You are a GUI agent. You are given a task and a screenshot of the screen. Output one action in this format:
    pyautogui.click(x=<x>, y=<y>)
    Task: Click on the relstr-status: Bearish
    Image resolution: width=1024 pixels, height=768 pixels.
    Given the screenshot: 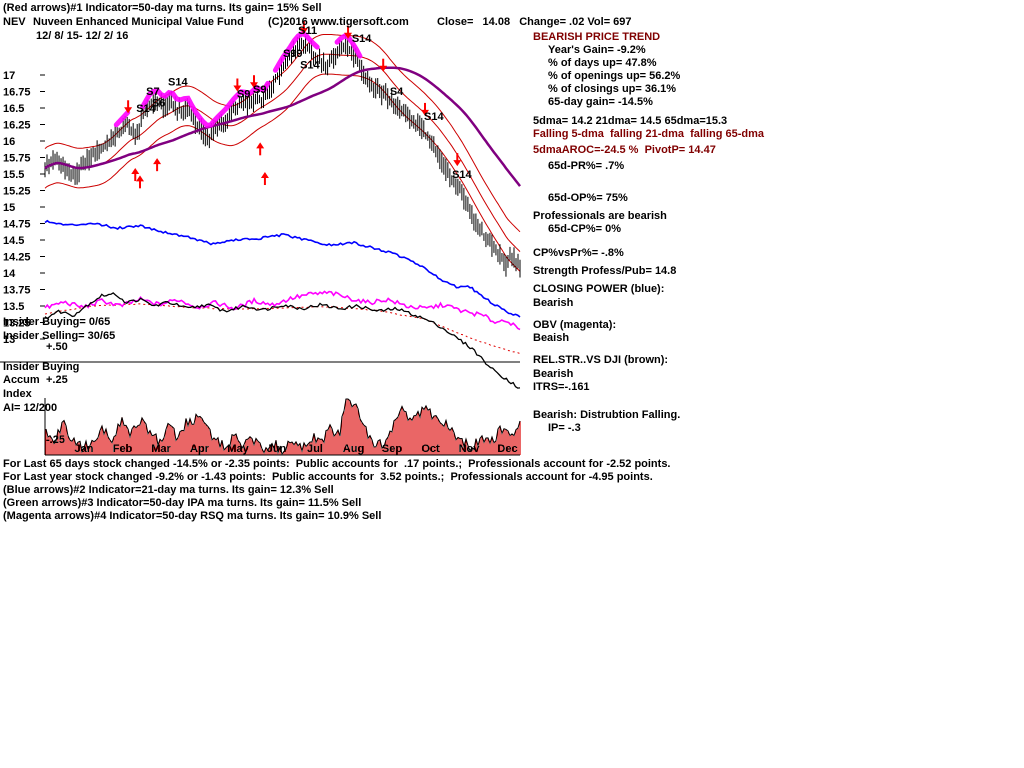 What is the action you would take?
    pyautogui.click(x=553, y=374)
    